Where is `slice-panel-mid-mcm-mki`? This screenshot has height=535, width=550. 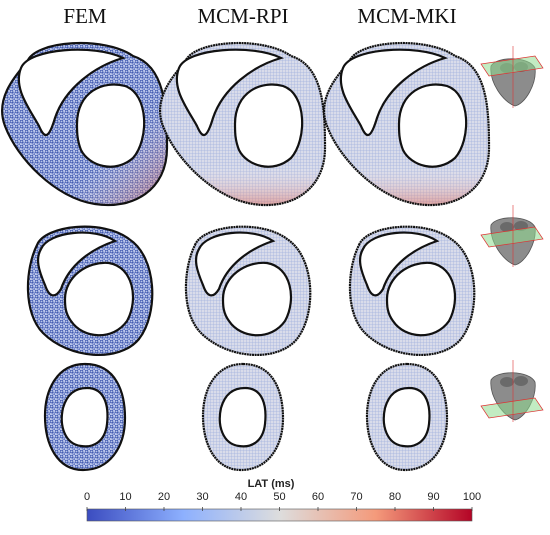 slice-panel-mid-mcm-mki is located at coordinates (412, 291).